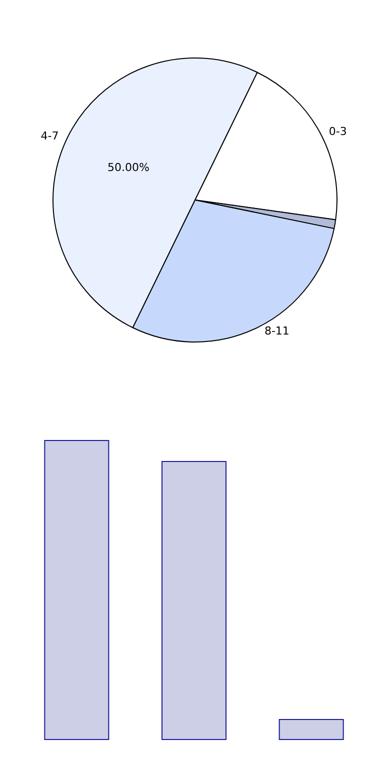 Image resolution: width=390 pixels, height=780 pixels. What do you see at coordinates (337, 131) in the screenshot?
I see `slice-label: 0-3` at bounding box center [337, 131].